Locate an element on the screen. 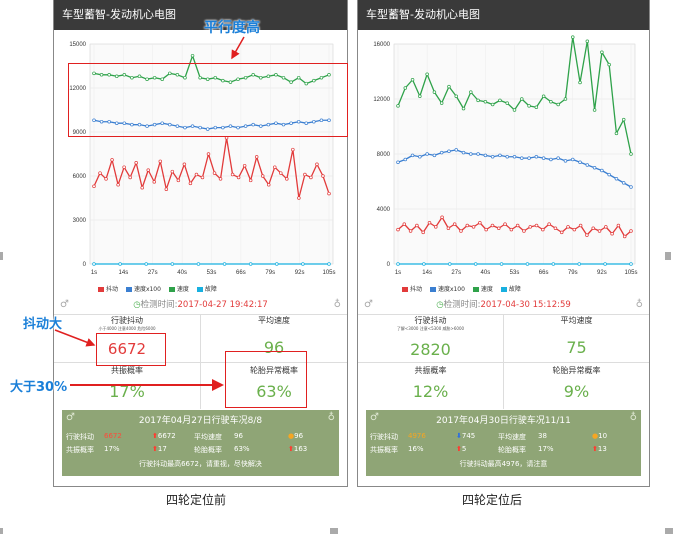 The width and height of the screenshot is (676, 536). clock-icon: ◷ is located at coordinates (440, 305).